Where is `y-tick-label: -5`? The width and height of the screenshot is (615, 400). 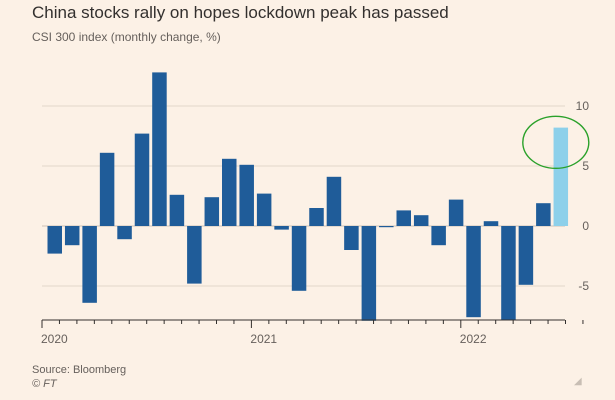 y-tick-label: -5 is located at coordinates (583, 286).